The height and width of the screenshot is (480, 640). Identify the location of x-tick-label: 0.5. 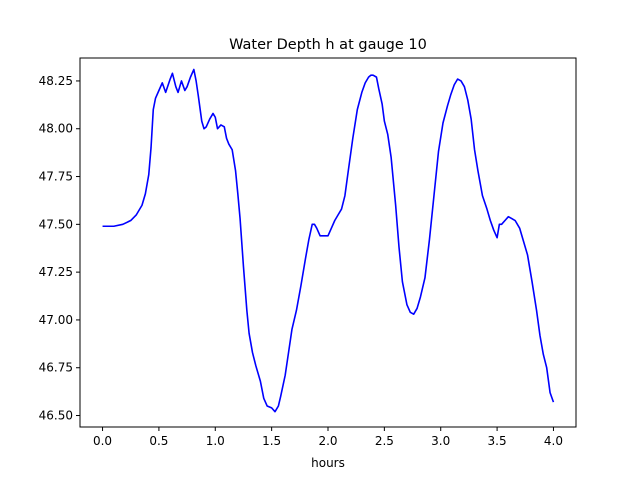
(158, 441).